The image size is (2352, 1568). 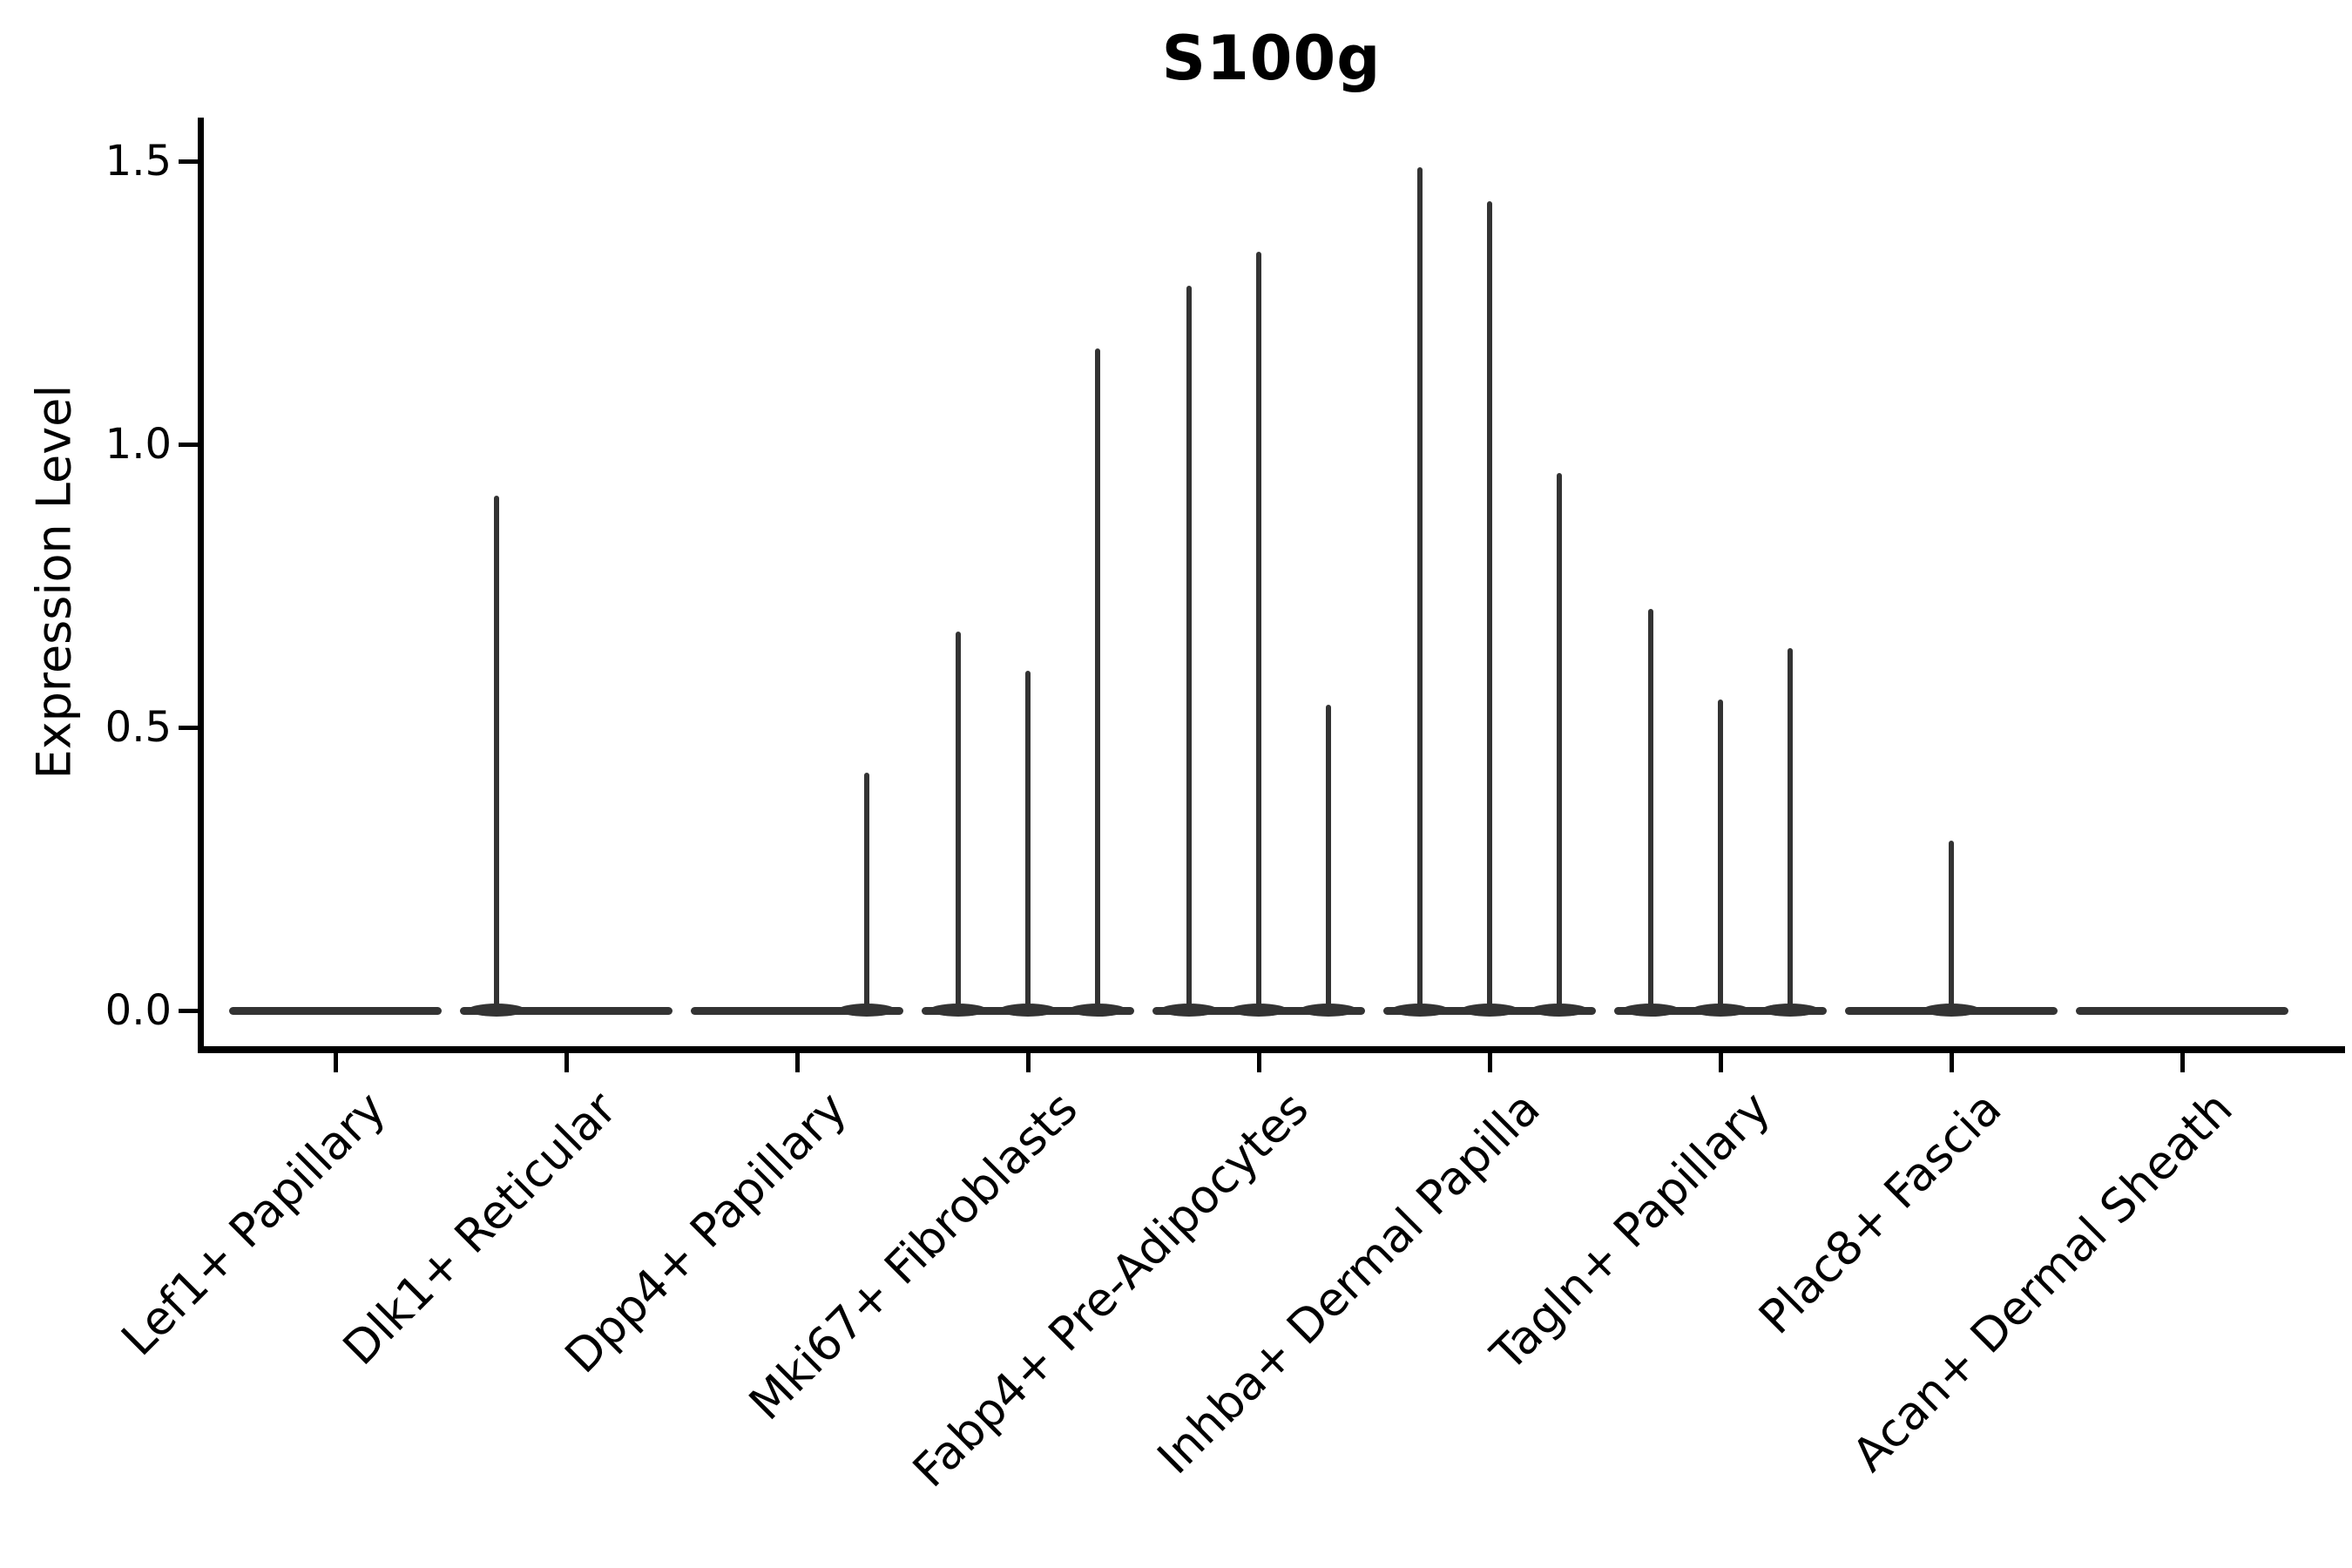 I want to click on y-axis-spine, so click(x=201, y=585).